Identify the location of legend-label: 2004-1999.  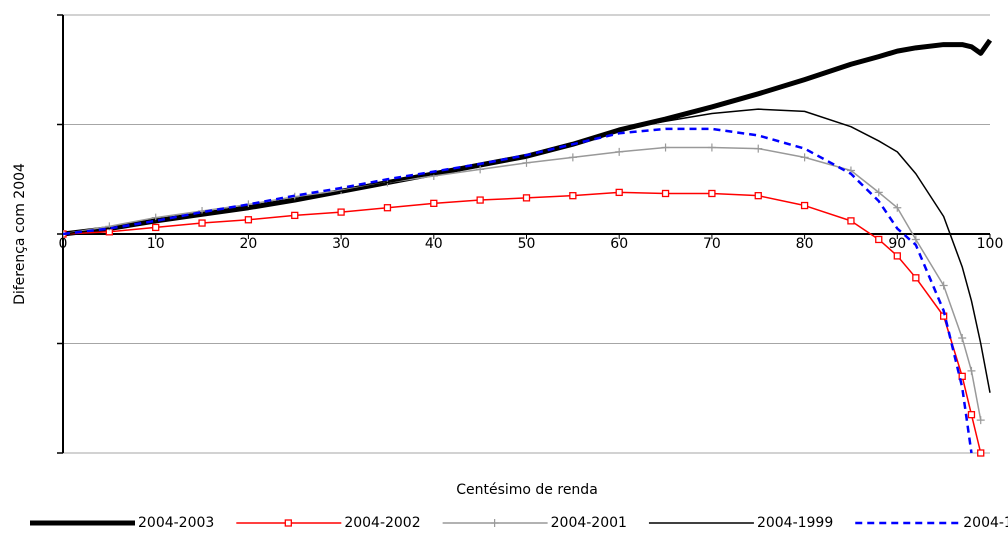
(795, 523).